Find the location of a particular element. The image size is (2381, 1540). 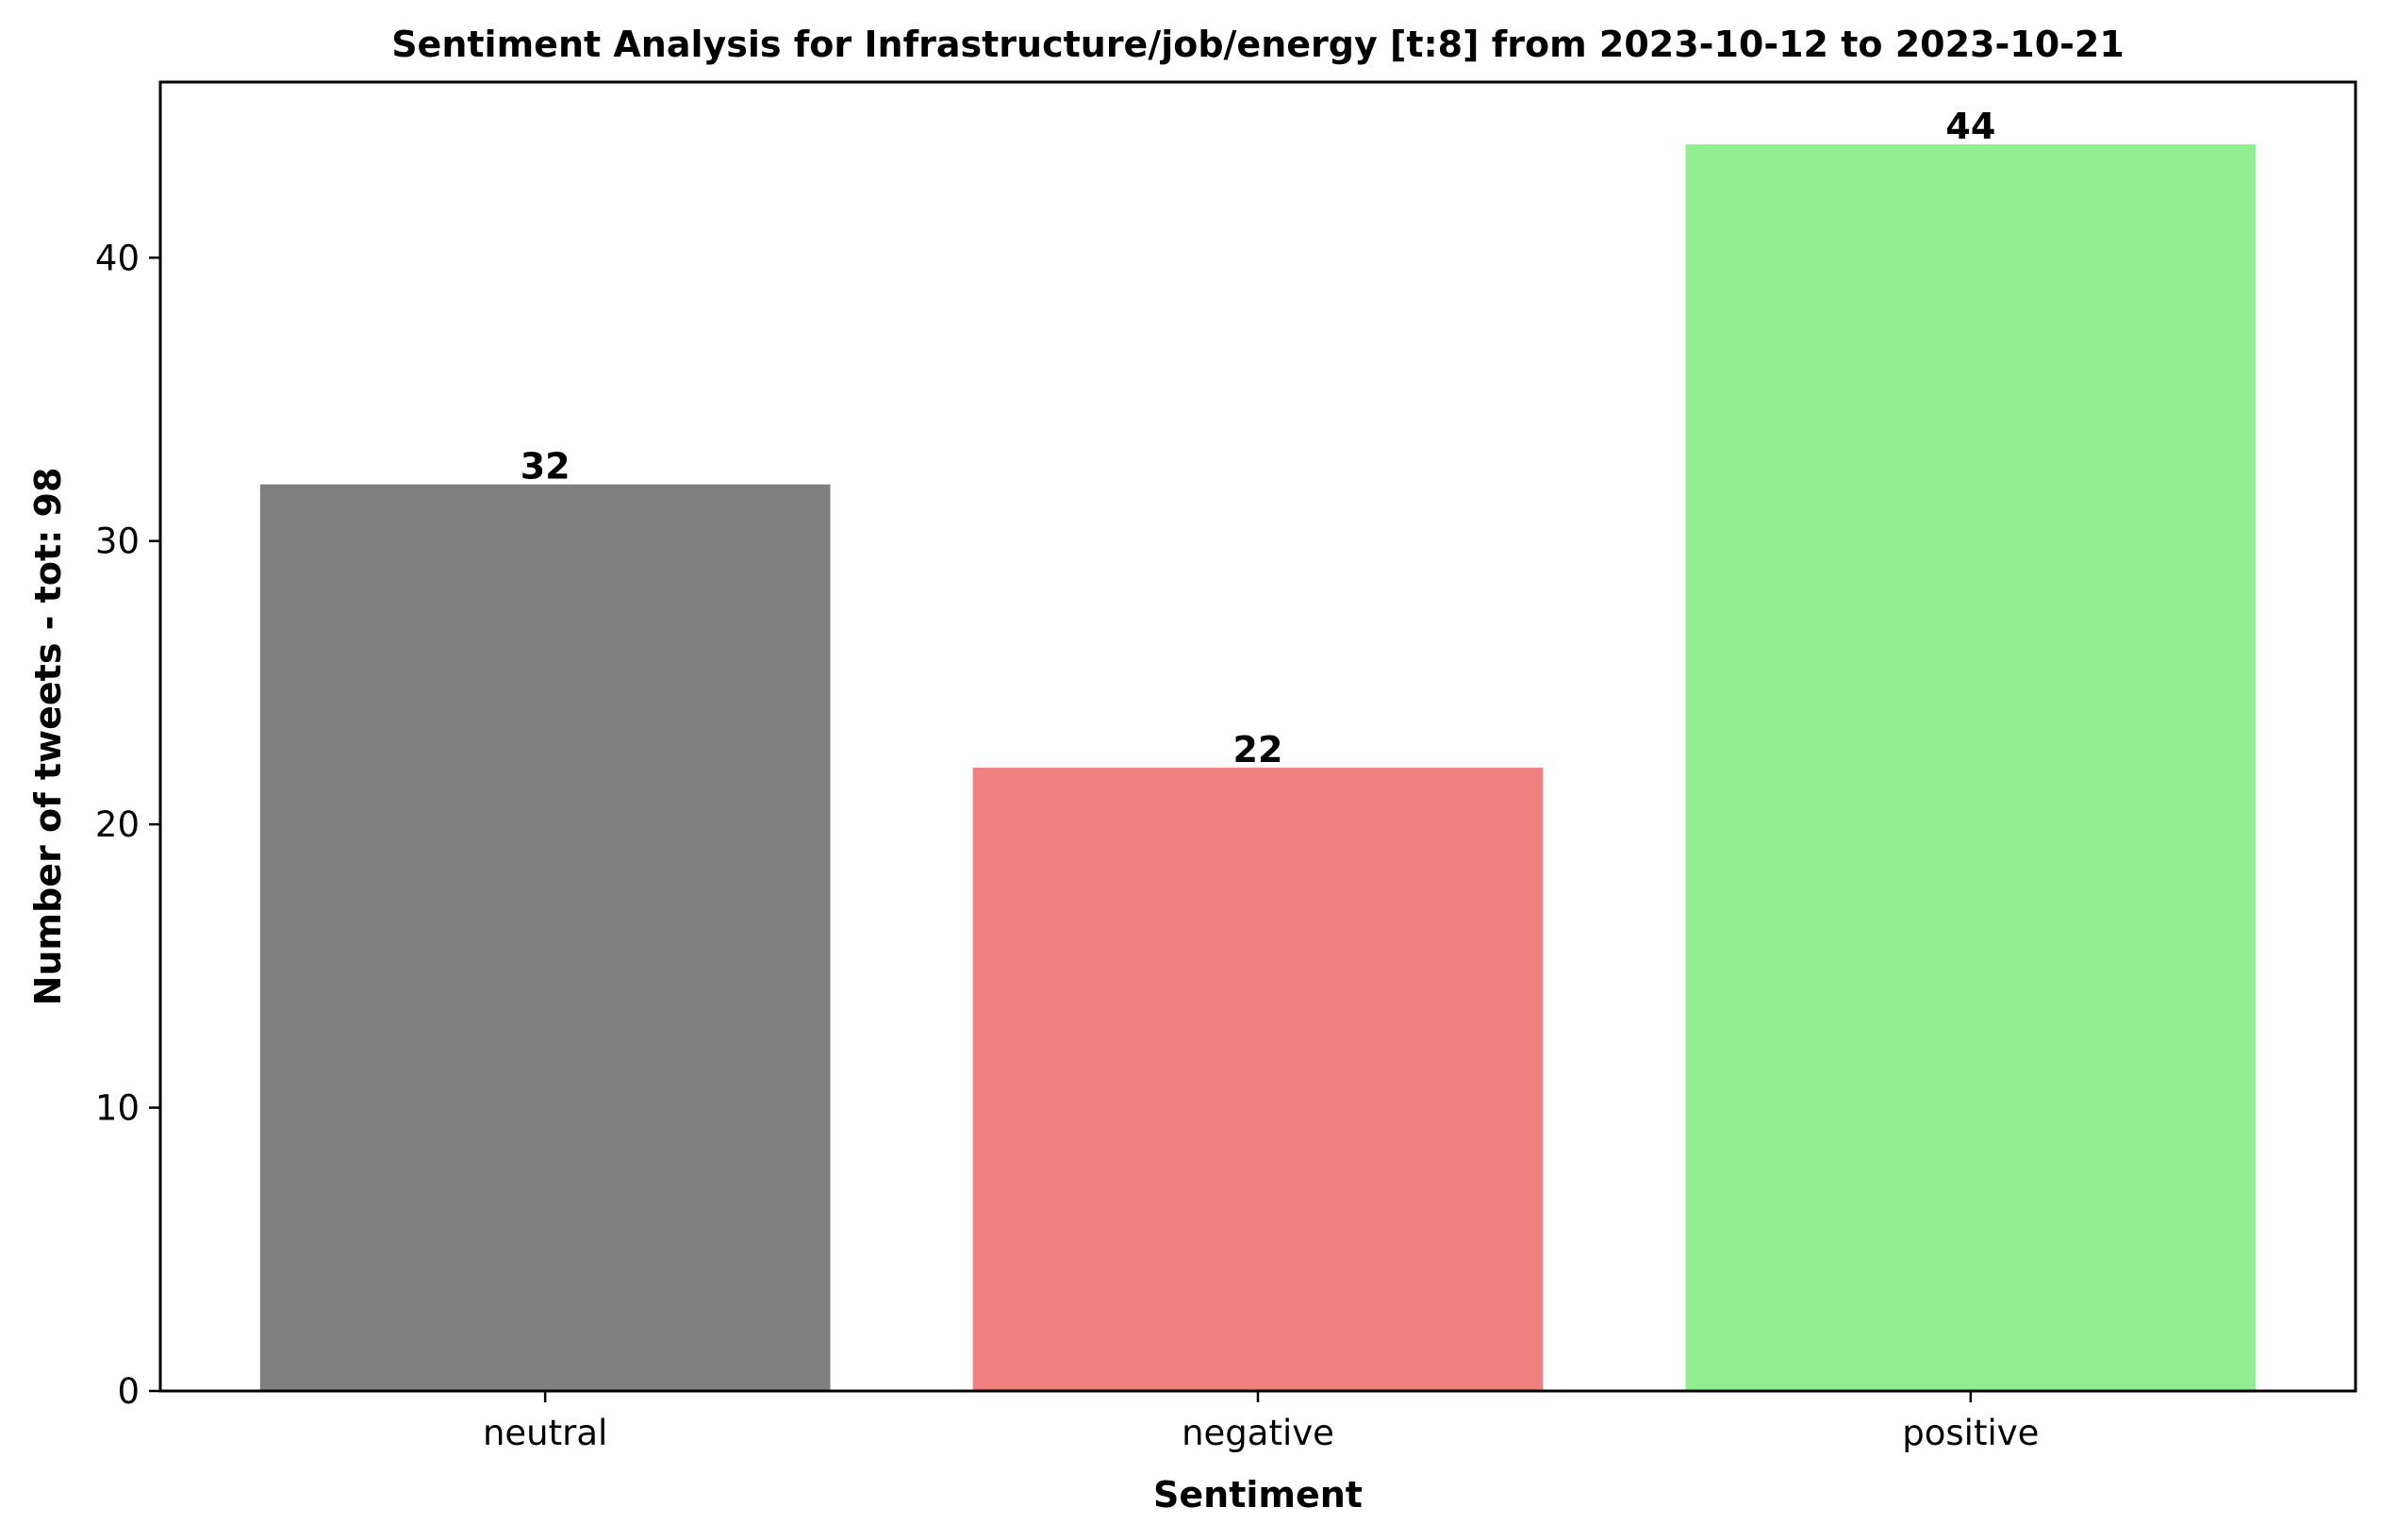

data-label-negative: 22 is located at coordinates (1258, 749).